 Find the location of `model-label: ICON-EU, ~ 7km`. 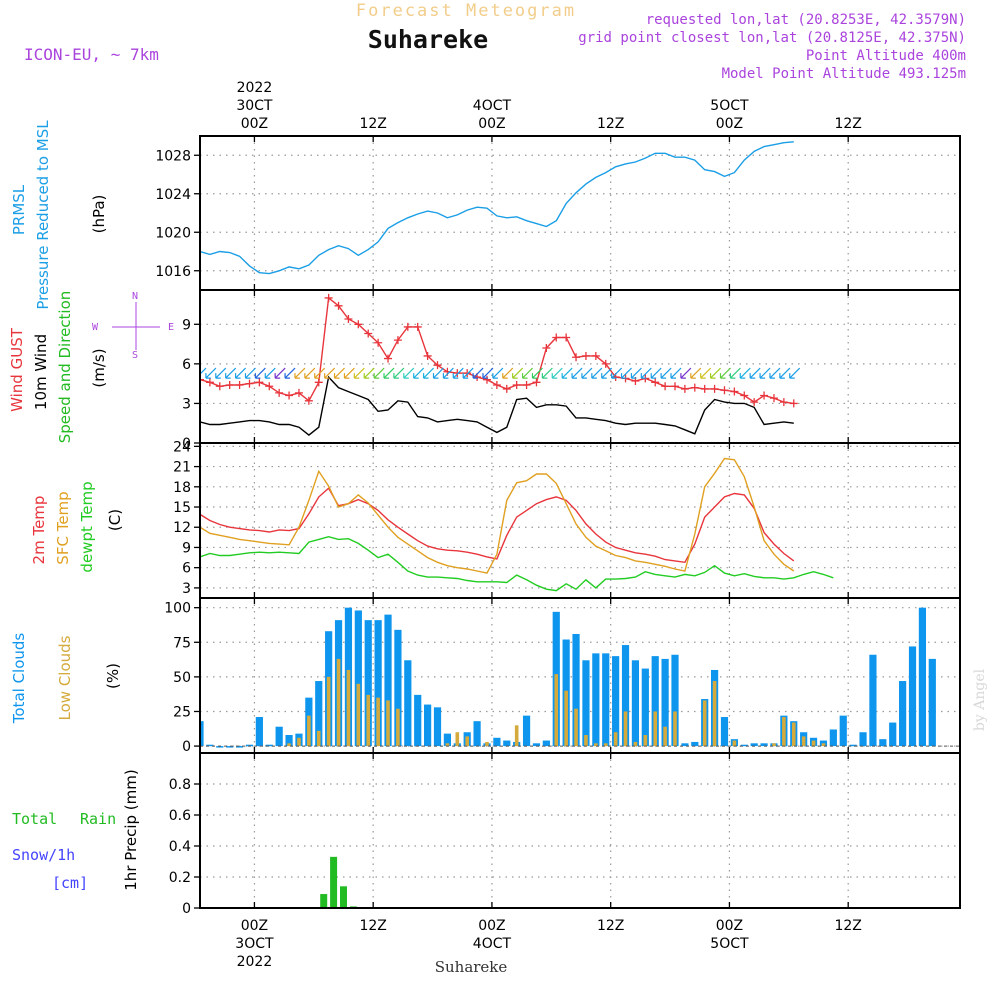

model-label: ICON-EU, ~ 7km is located at coordinates (91, 54).